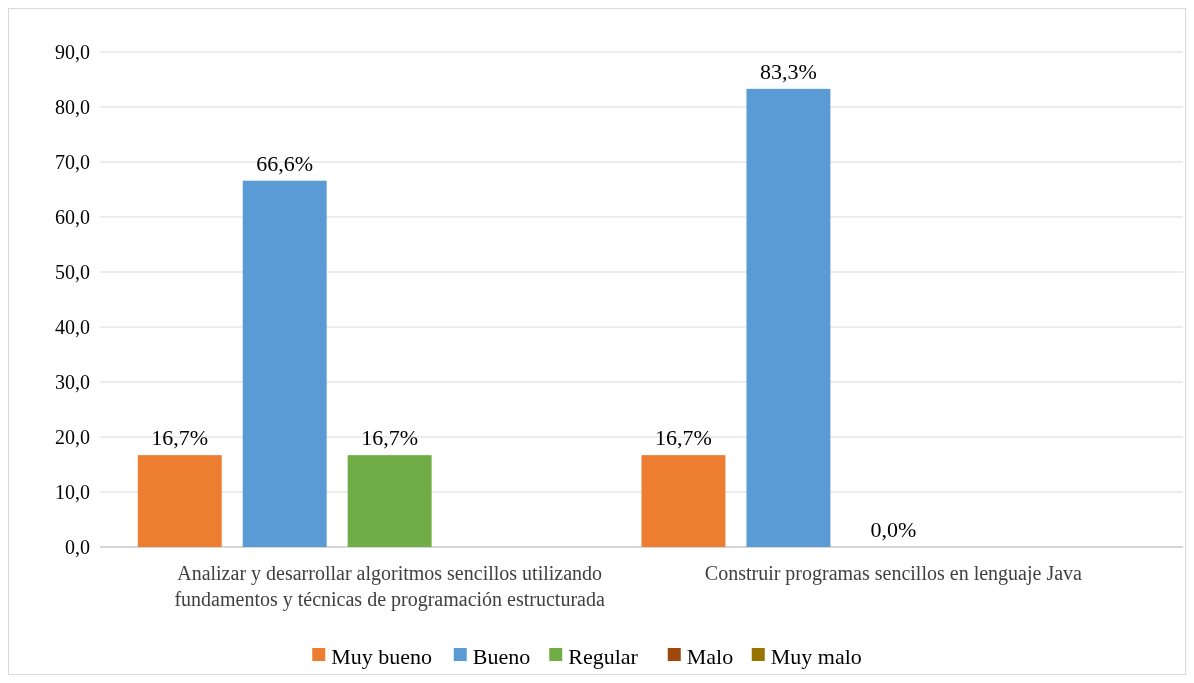 This screenshot has width=1194, height=683. Describe the element at coordinates (285, 163) in the screenshot. I see `data-label: 66,6%` at that location.